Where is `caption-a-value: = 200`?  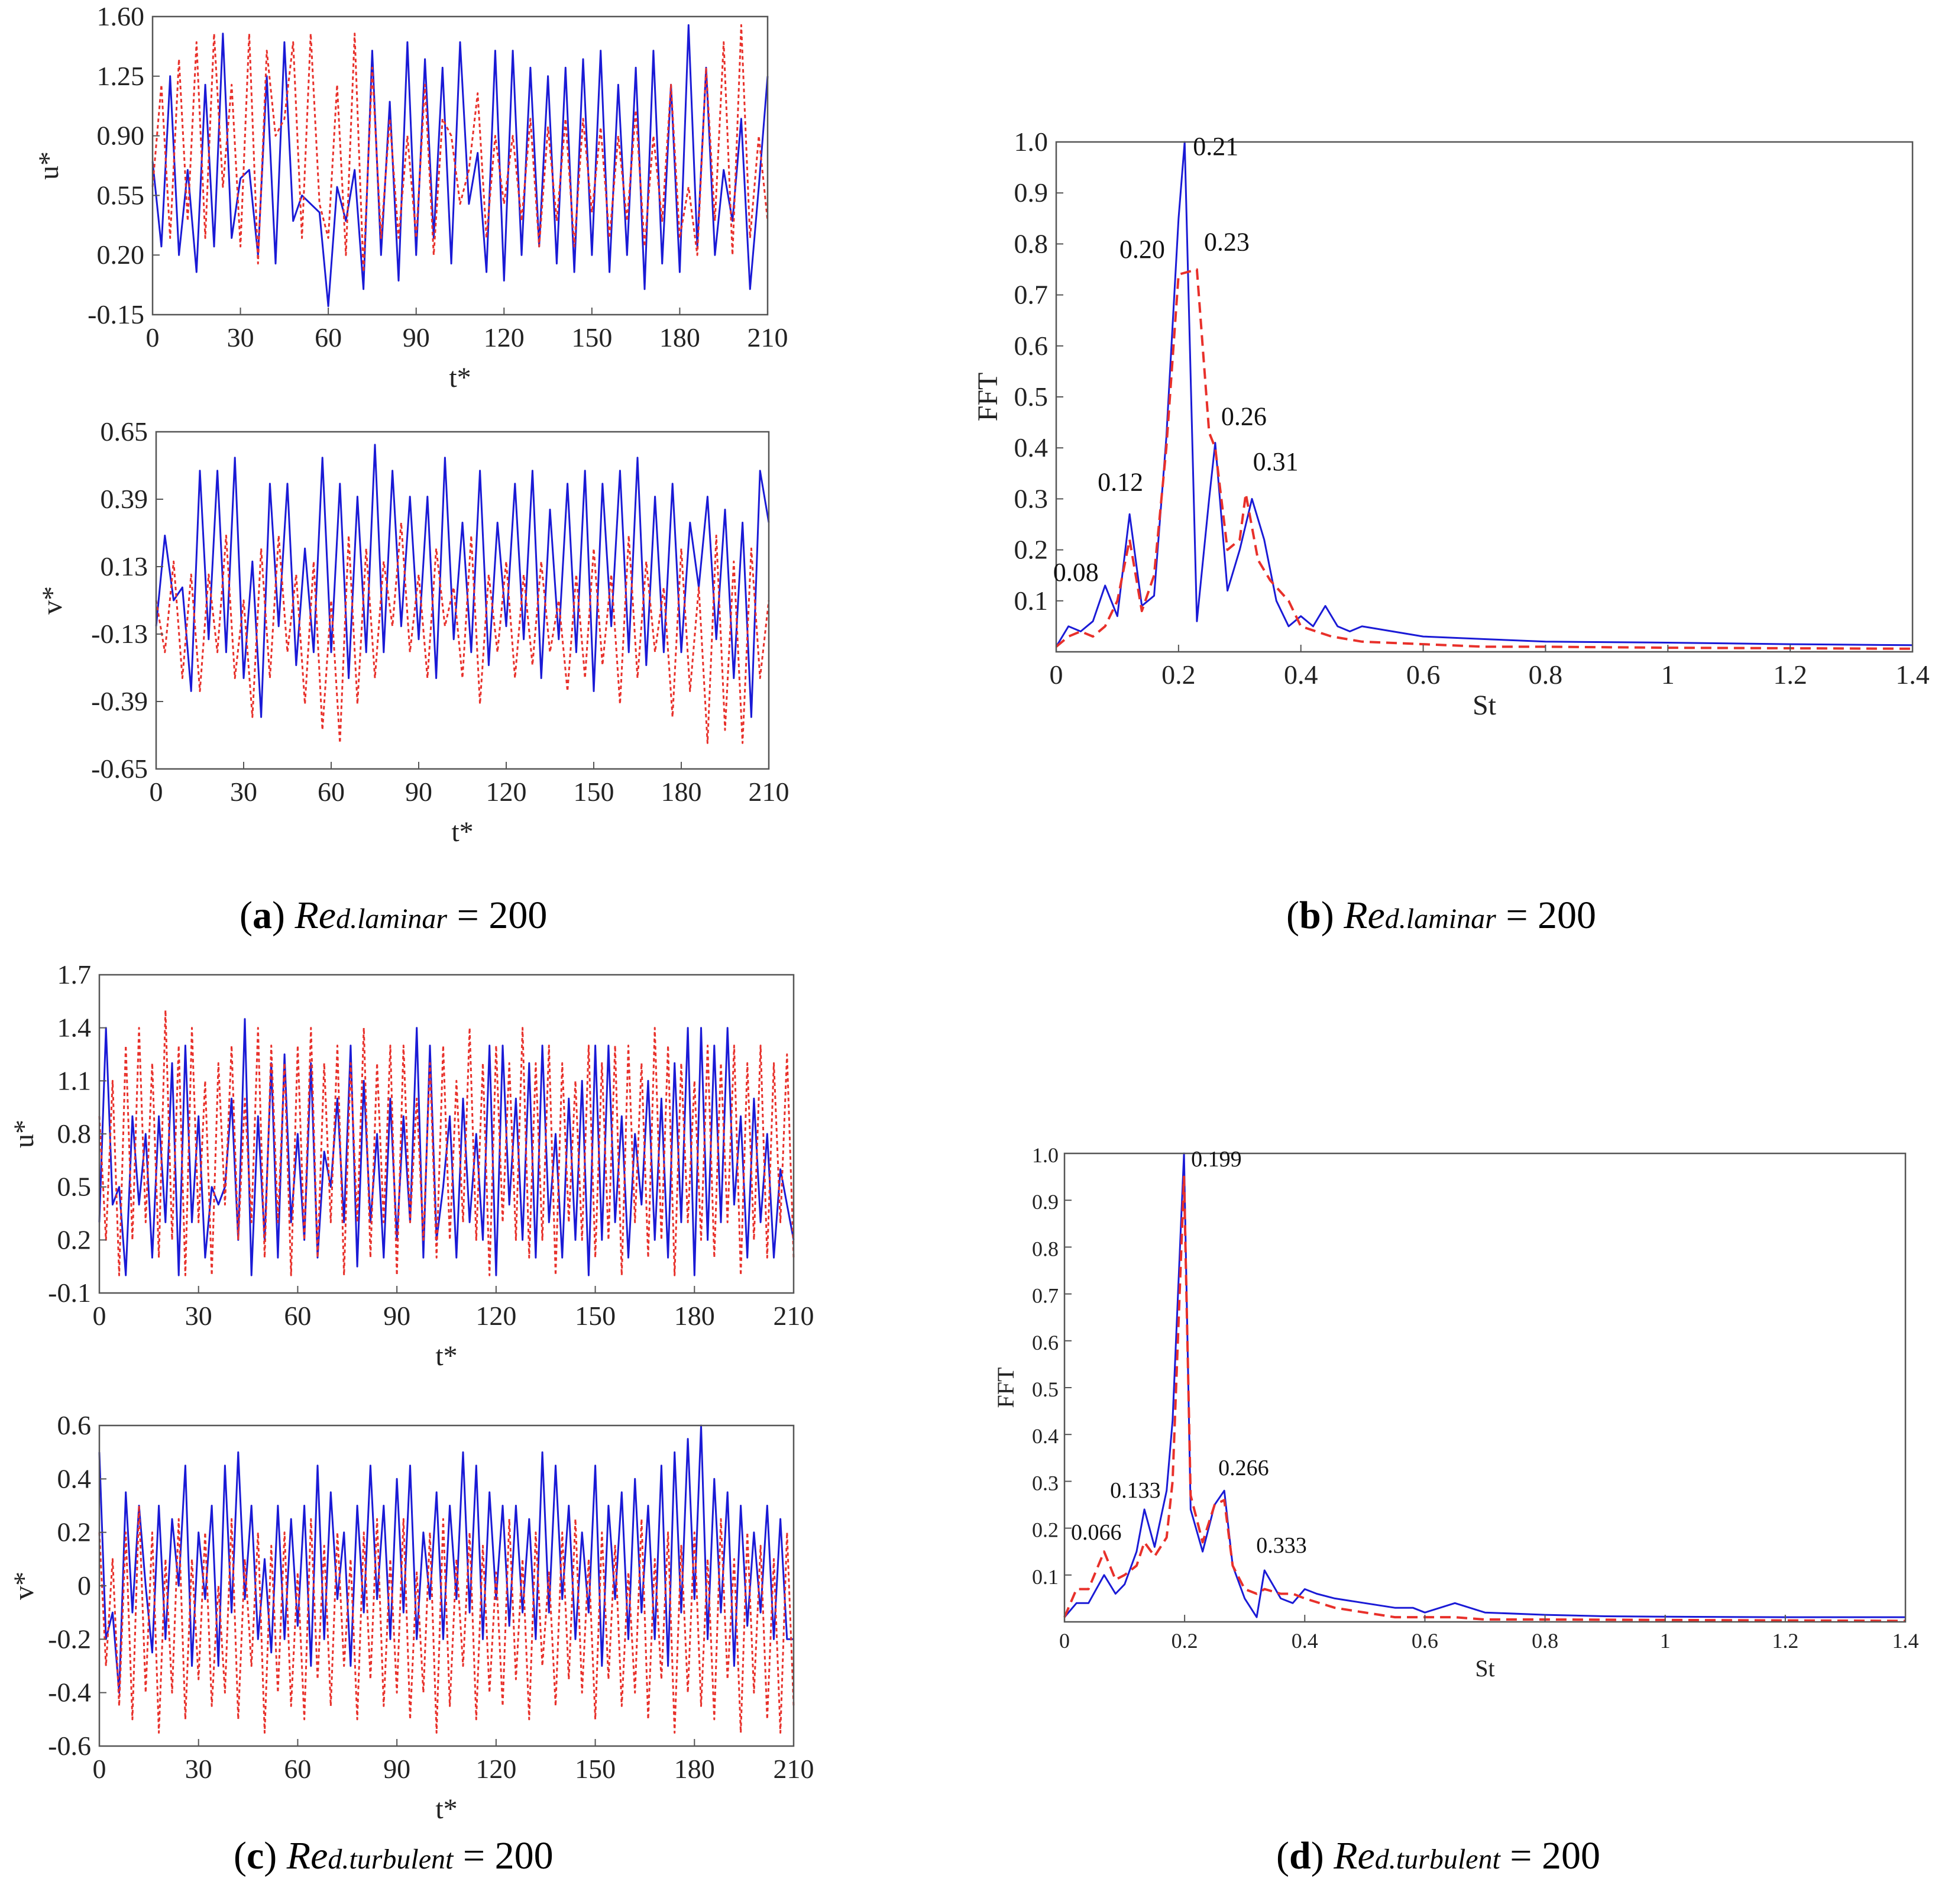
caption-a-value: = 200 is located at coordinates (502, 915).